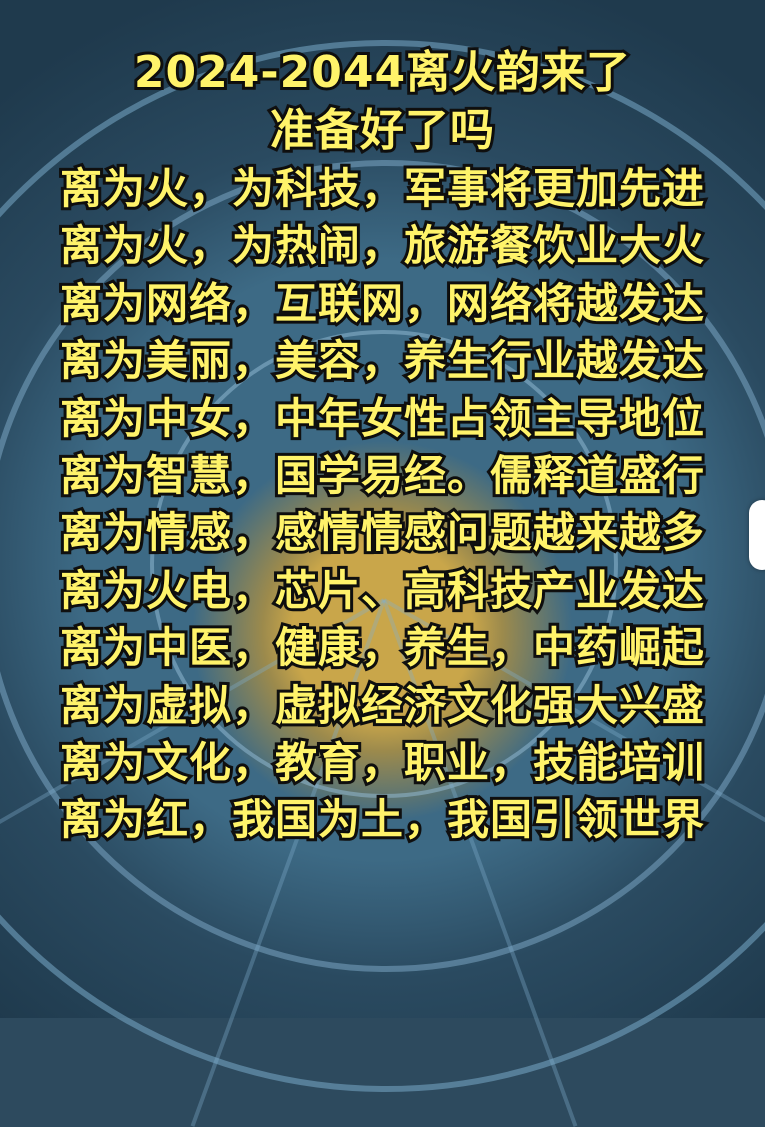 This screenshot has height=1127, width=765. What do you see at coordinates (382, 647) in the screenshot?
I see `text-line: 离为中医，健康，养生，中药崛起` at bounding box center [382, 647].